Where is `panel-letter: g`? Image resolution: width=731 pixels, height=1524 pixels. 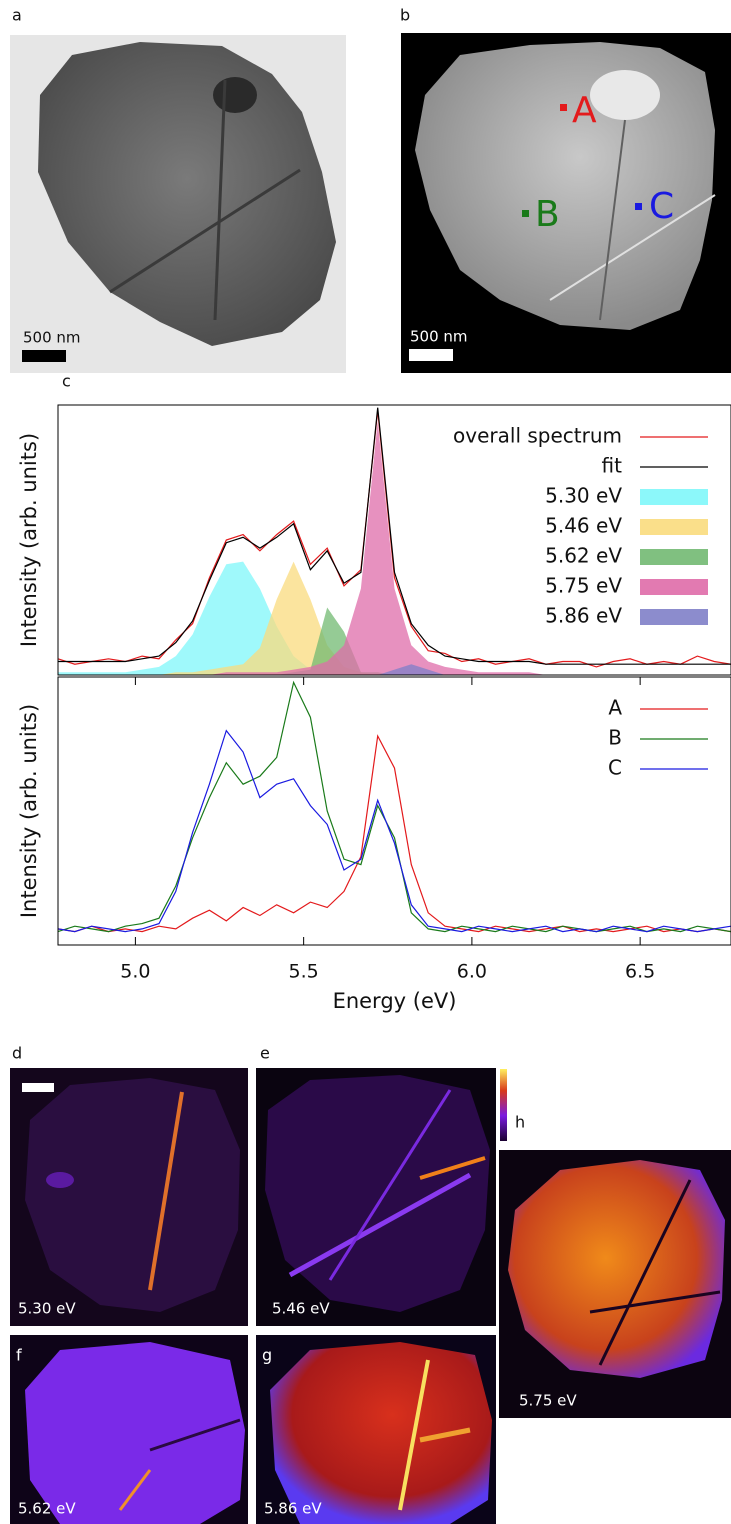 panel-letter: g is located at coordinates (267, 1355).